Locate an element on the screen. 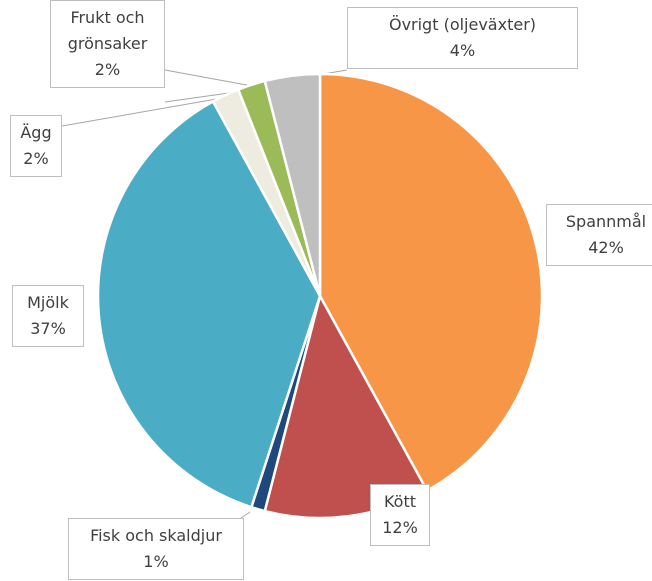 The height and width of the screenshot is (581, 652). label-value: 37% is located at coordinates (48, 328).